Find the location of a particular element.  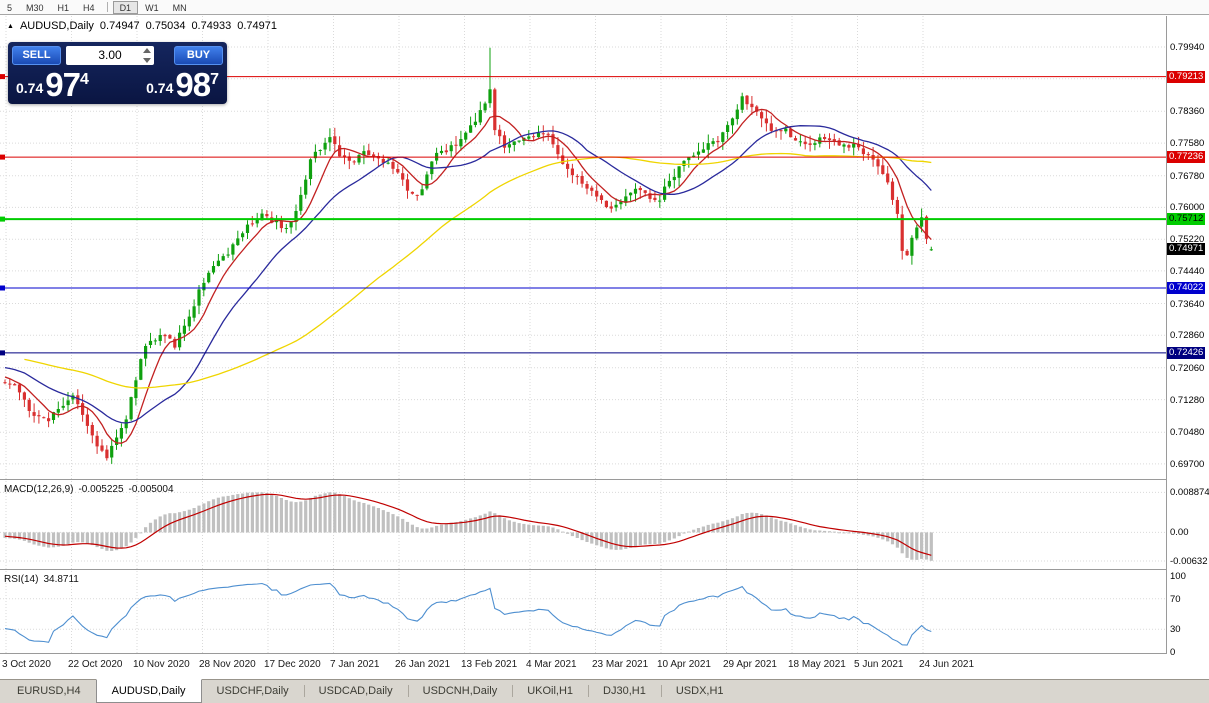

spin-up-icon is located at coordinates (147, 50).